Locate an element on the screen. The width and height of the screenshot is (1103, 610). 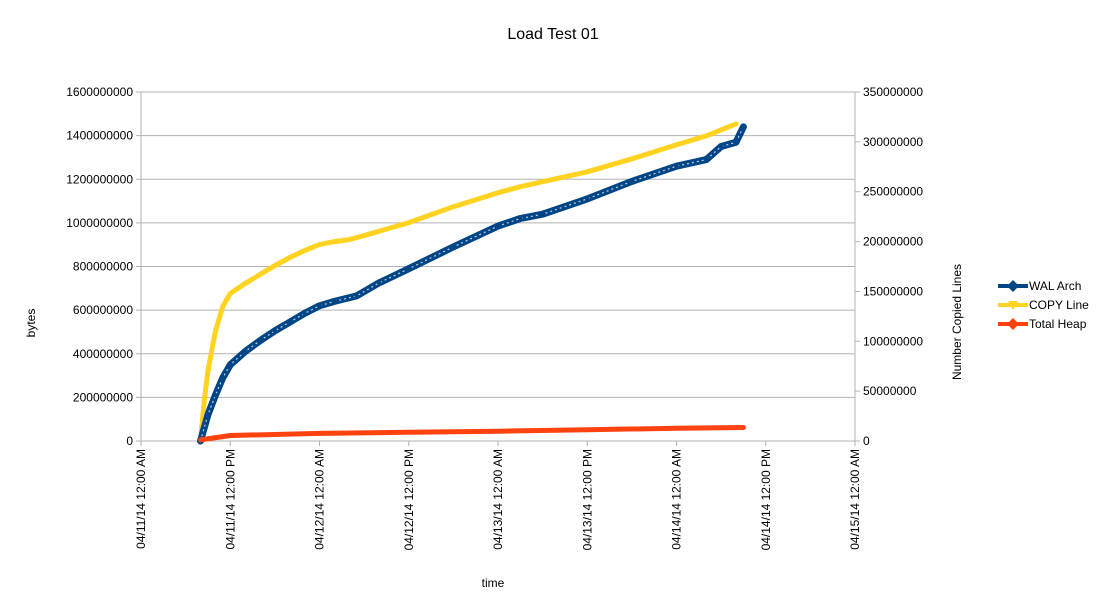
legend-marker-wal-arch is located at coordinates (1013, 286).